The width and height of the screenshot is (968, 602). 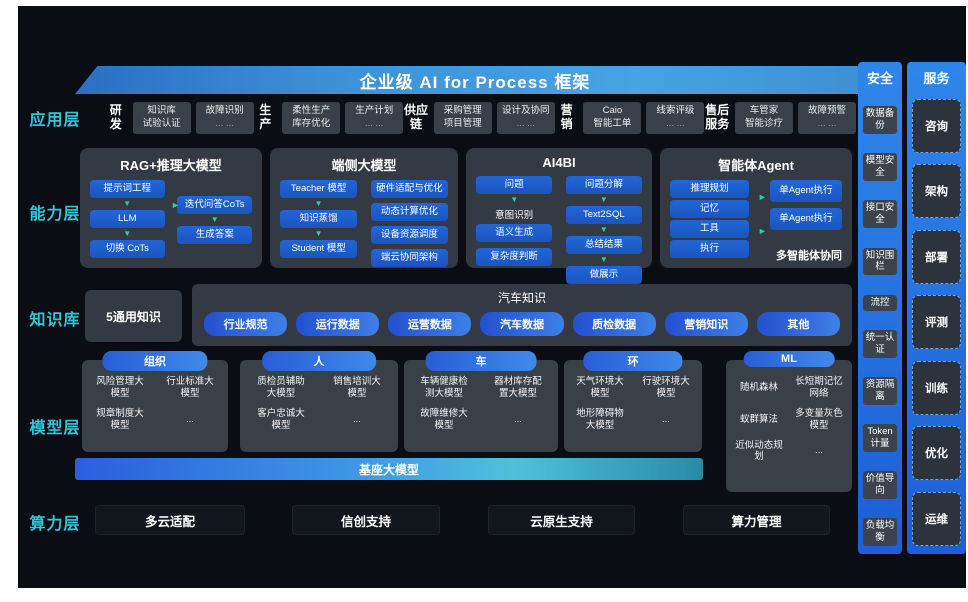 What do you see at coordinates (880, 261) in the screenshot?
I see `security-item-knowledge-guardrail: 知识围栏` at bounding box center [880, 261].